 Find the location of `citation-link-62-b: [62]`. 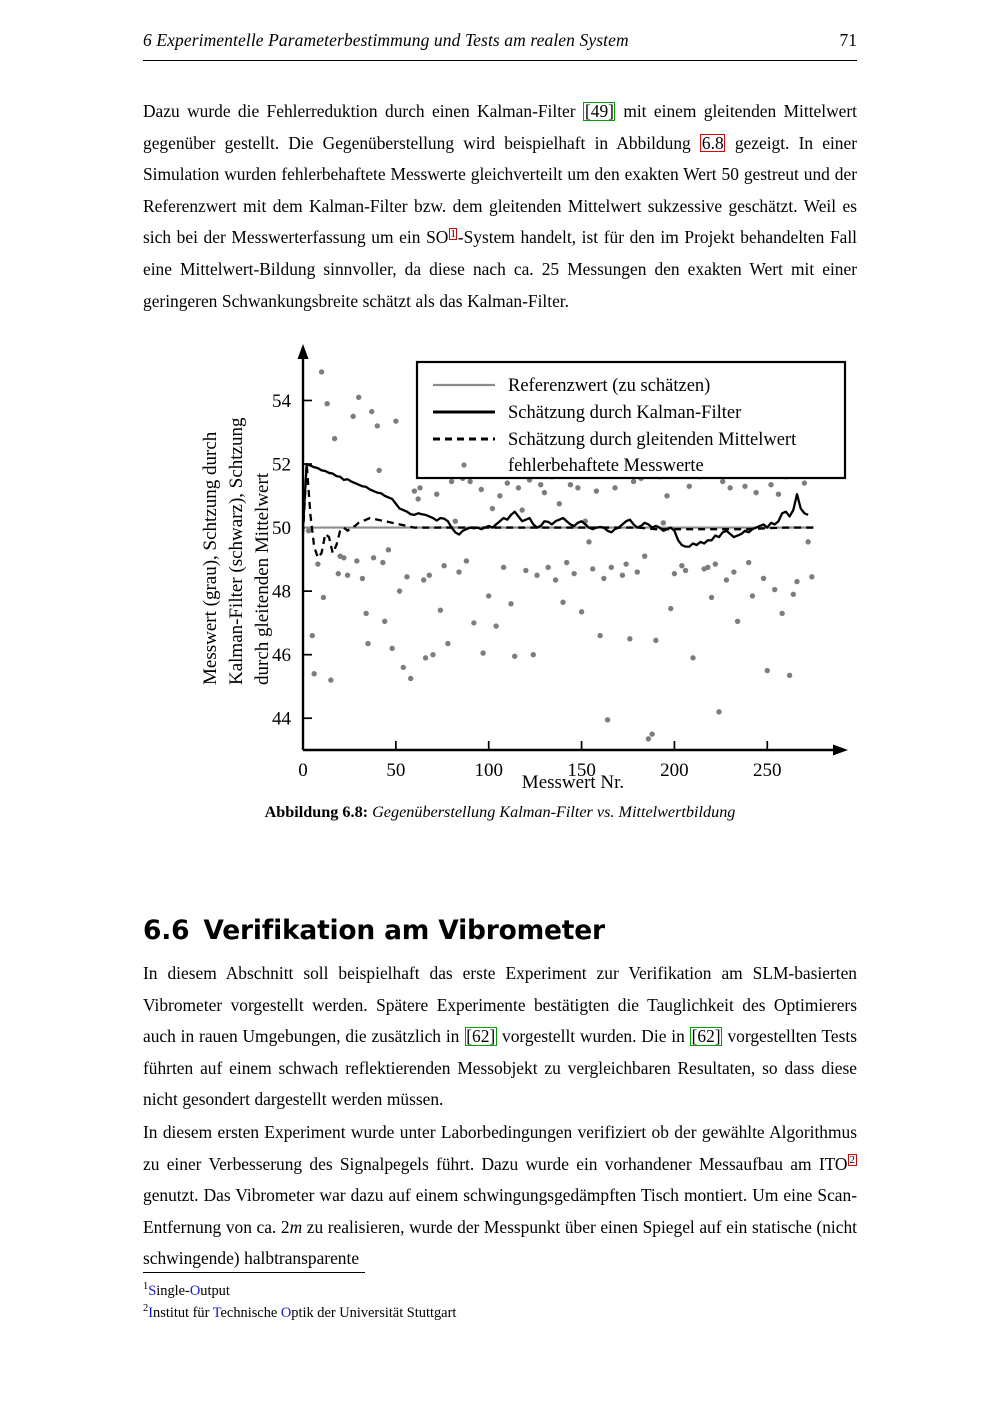

citation-link-62-b: [62] is located at coordinates (706, 1036).